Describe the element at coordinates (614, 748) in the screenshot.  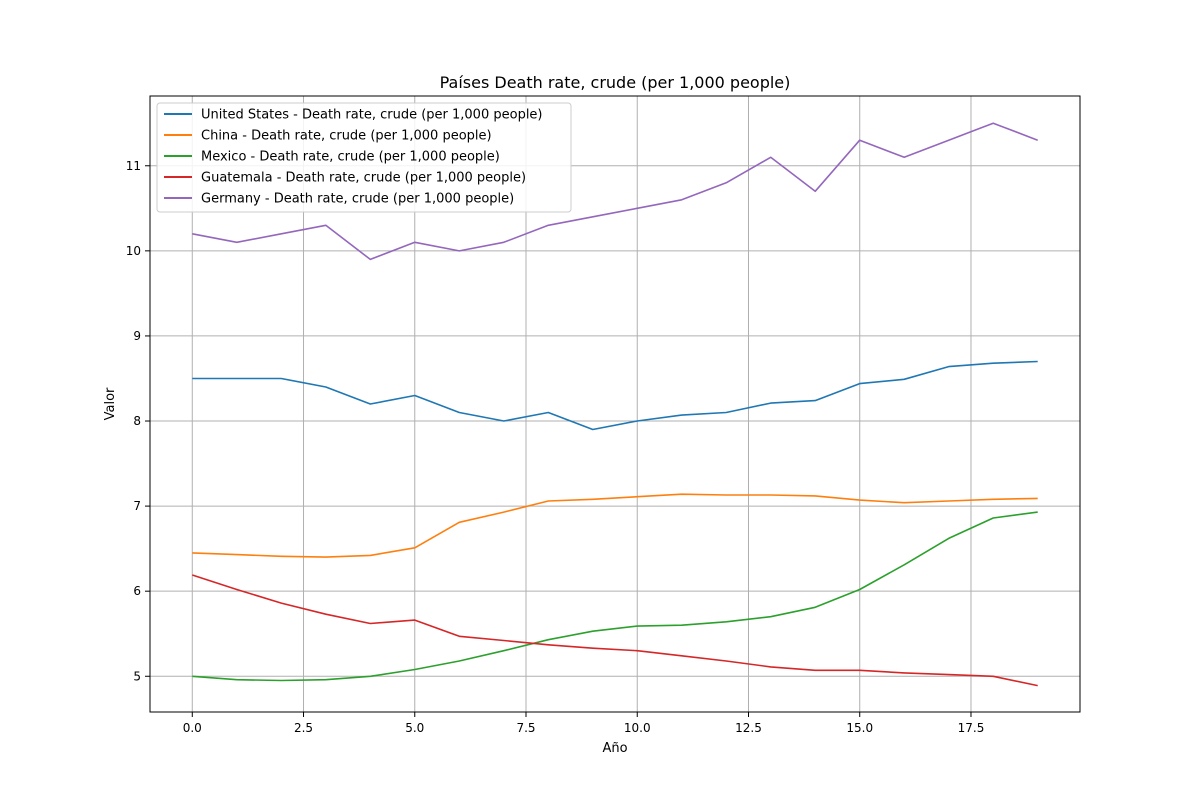
I see `x-axis-label: Año` at that location.